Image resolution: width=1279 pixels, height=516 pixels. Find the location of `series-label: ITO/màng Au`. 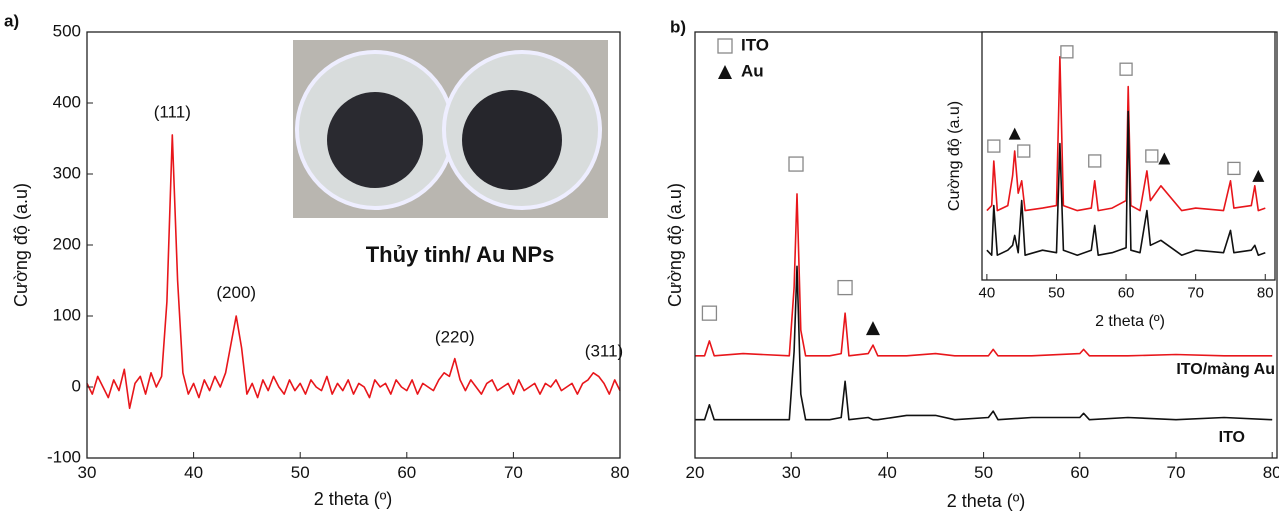

series-label: ITO/màng Au is located at coordinates (1225, 369).